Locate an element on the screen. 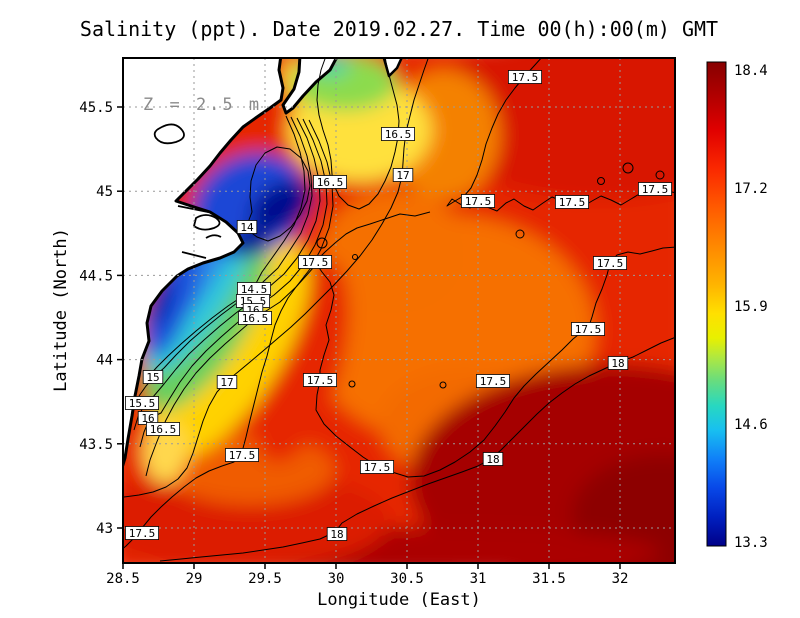 The image size is (800, 618). x-tick-label: 30 is located at coordinates (336, 579).